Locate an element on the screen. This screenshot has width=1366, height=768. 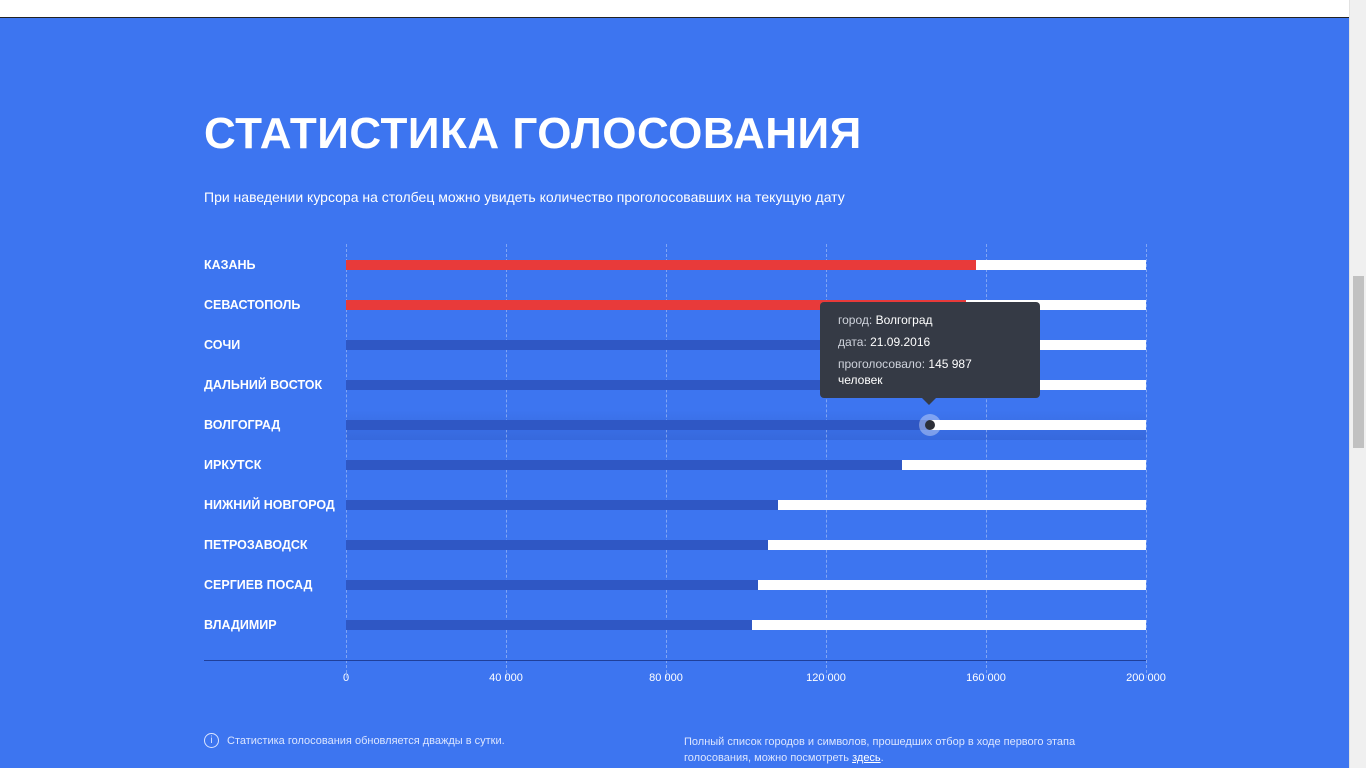
city-label: СЕВАСТОПОЛЬ is located at coordinates (252, 305).